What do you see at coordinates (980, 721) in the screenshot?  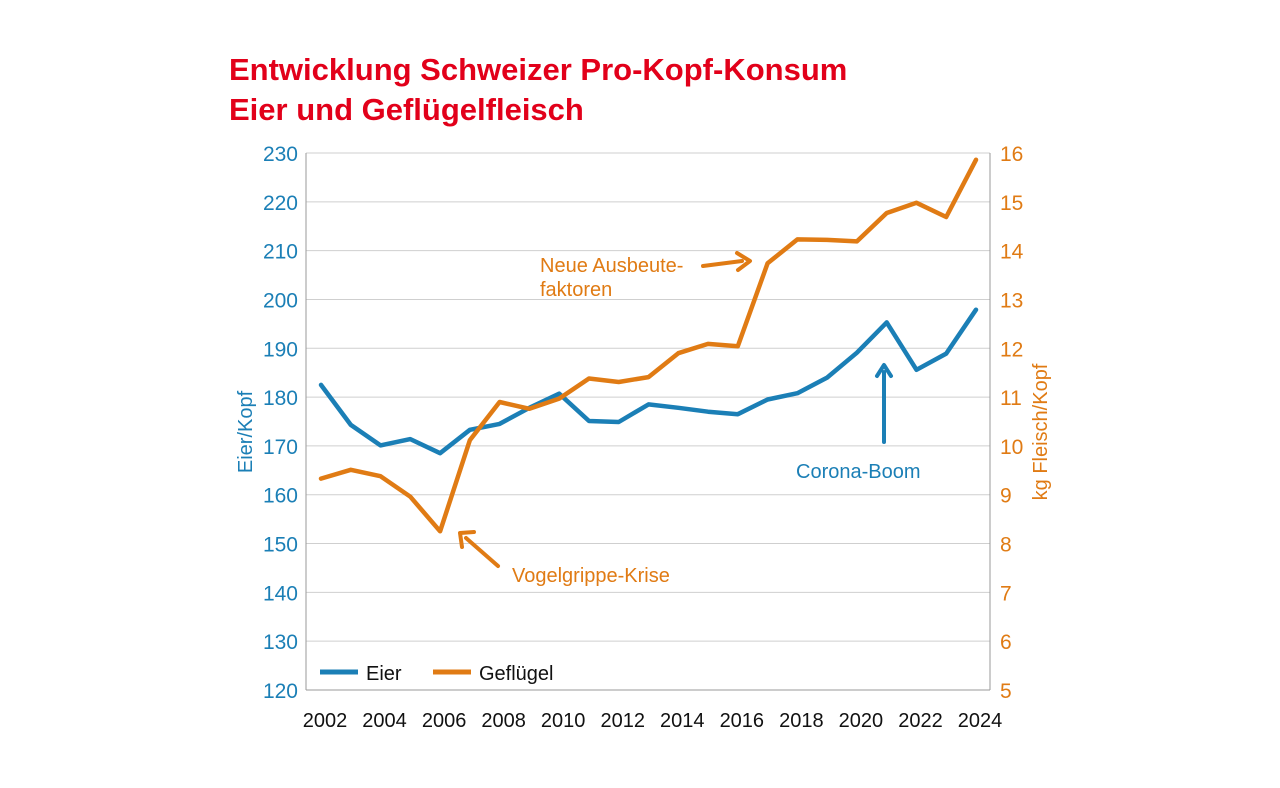 I see `x-tick-label: 2024` at bounding box center [980, 721].